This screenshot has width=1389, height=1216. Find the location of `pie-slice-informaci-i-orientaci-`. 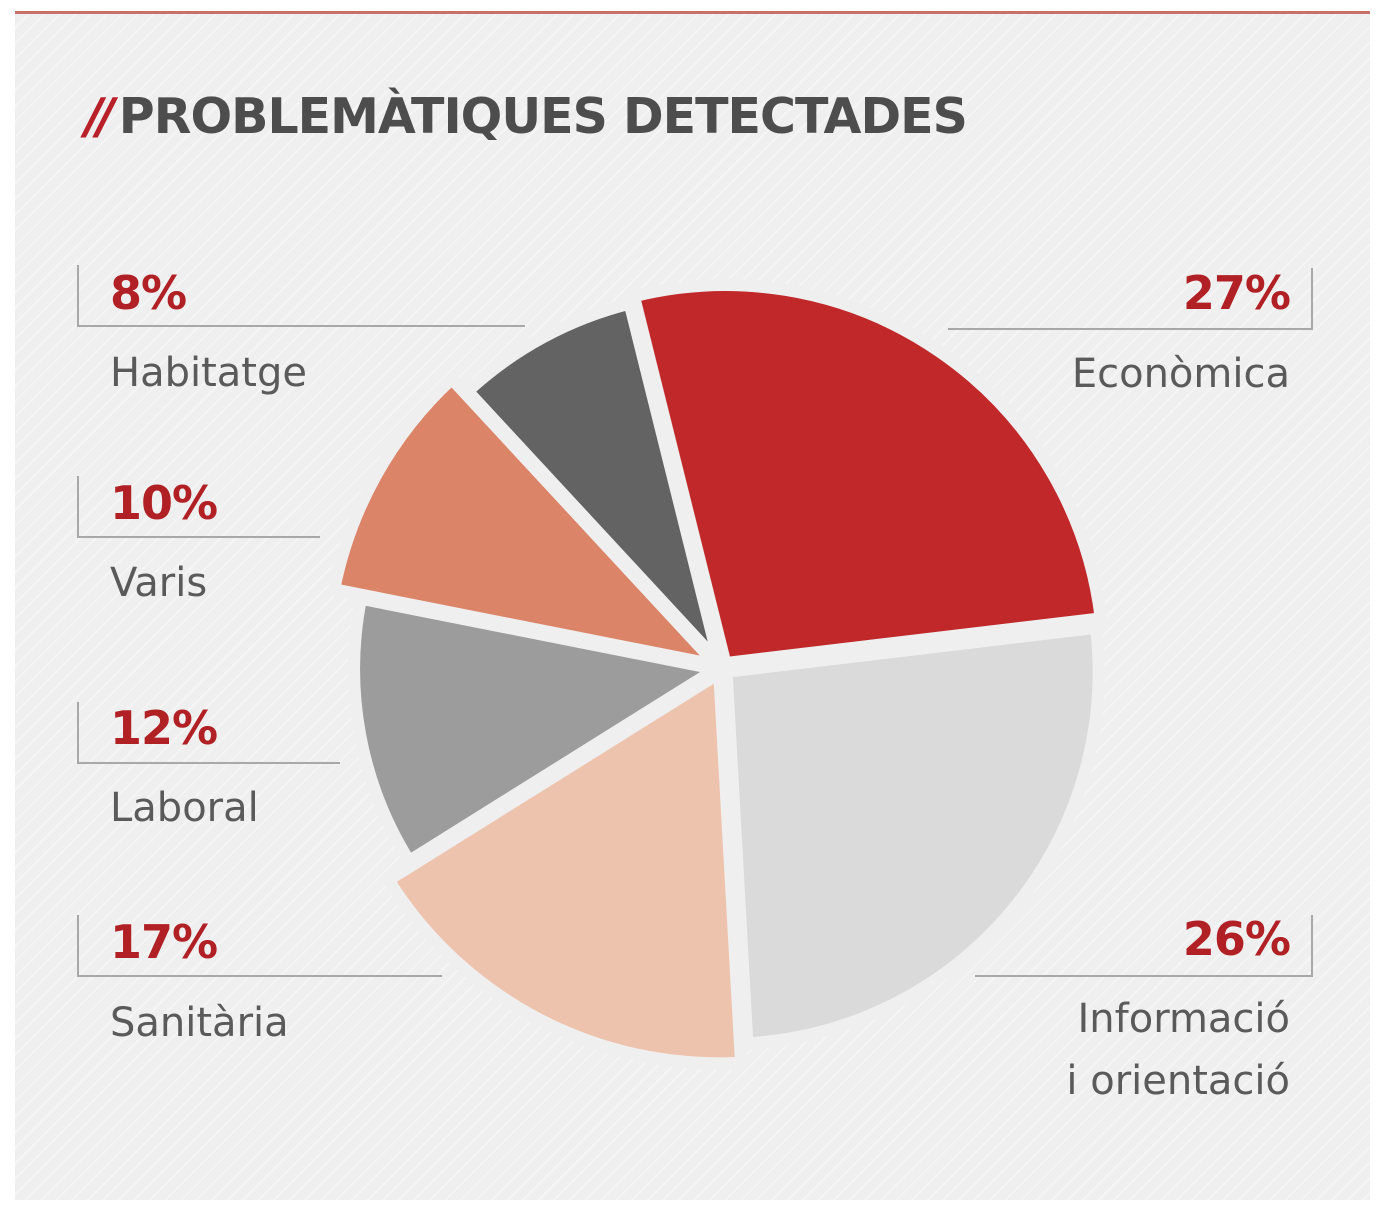

pie-slice-informaci-i-orientaci- is located at coordinates (912, 835).